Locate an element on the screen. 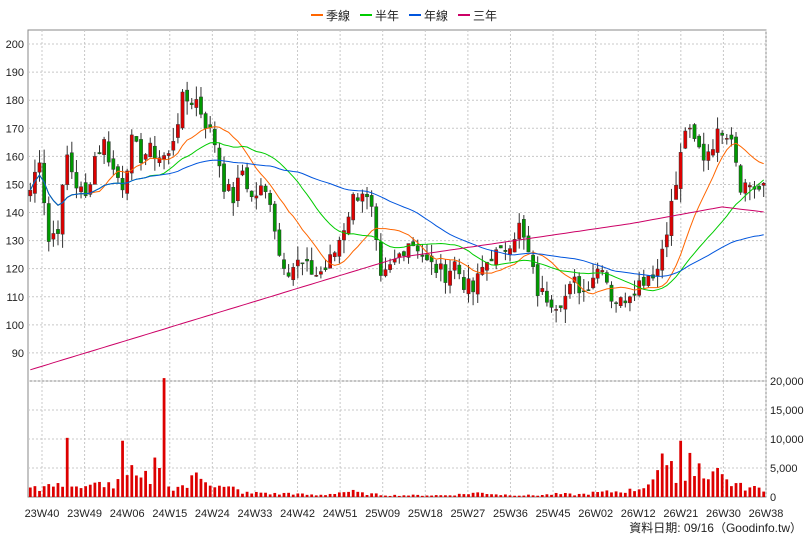 This screenshot has width=808, height=540. price-tick-label: 120 is located at coordinates (15, 270).